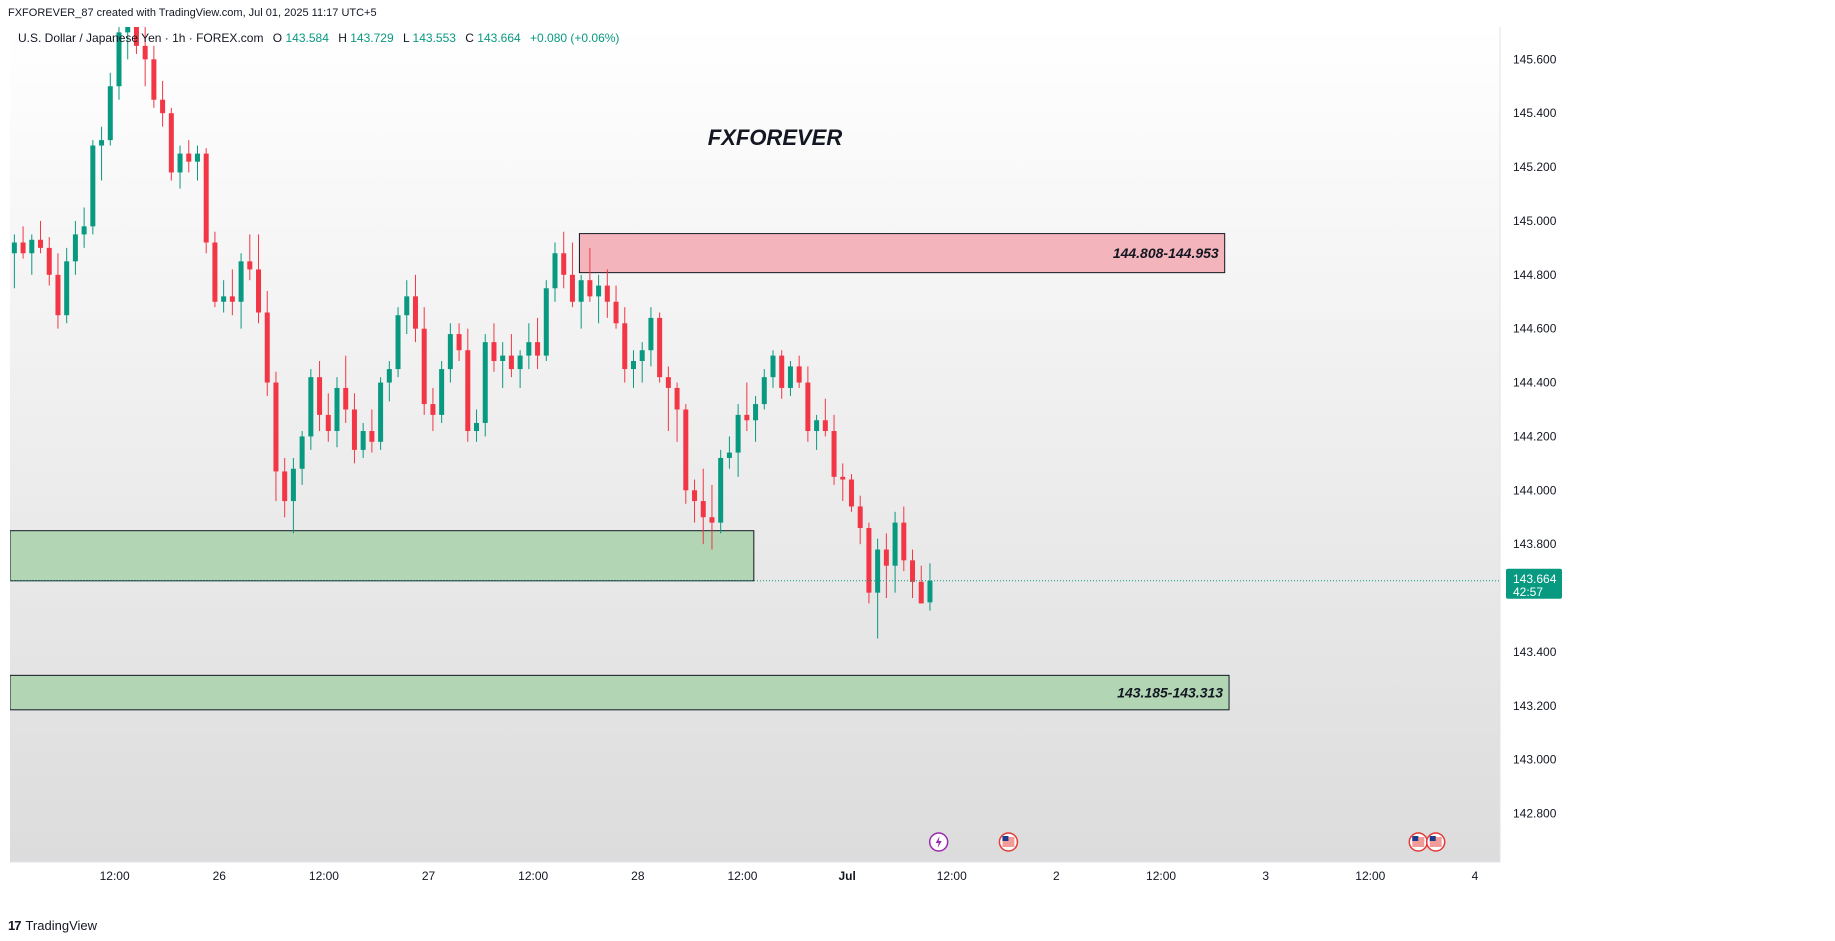  What do you see at coordinates (435, 38) in the screenshot?
I see `low-value: 143.553` at bounding box center [435, 38].